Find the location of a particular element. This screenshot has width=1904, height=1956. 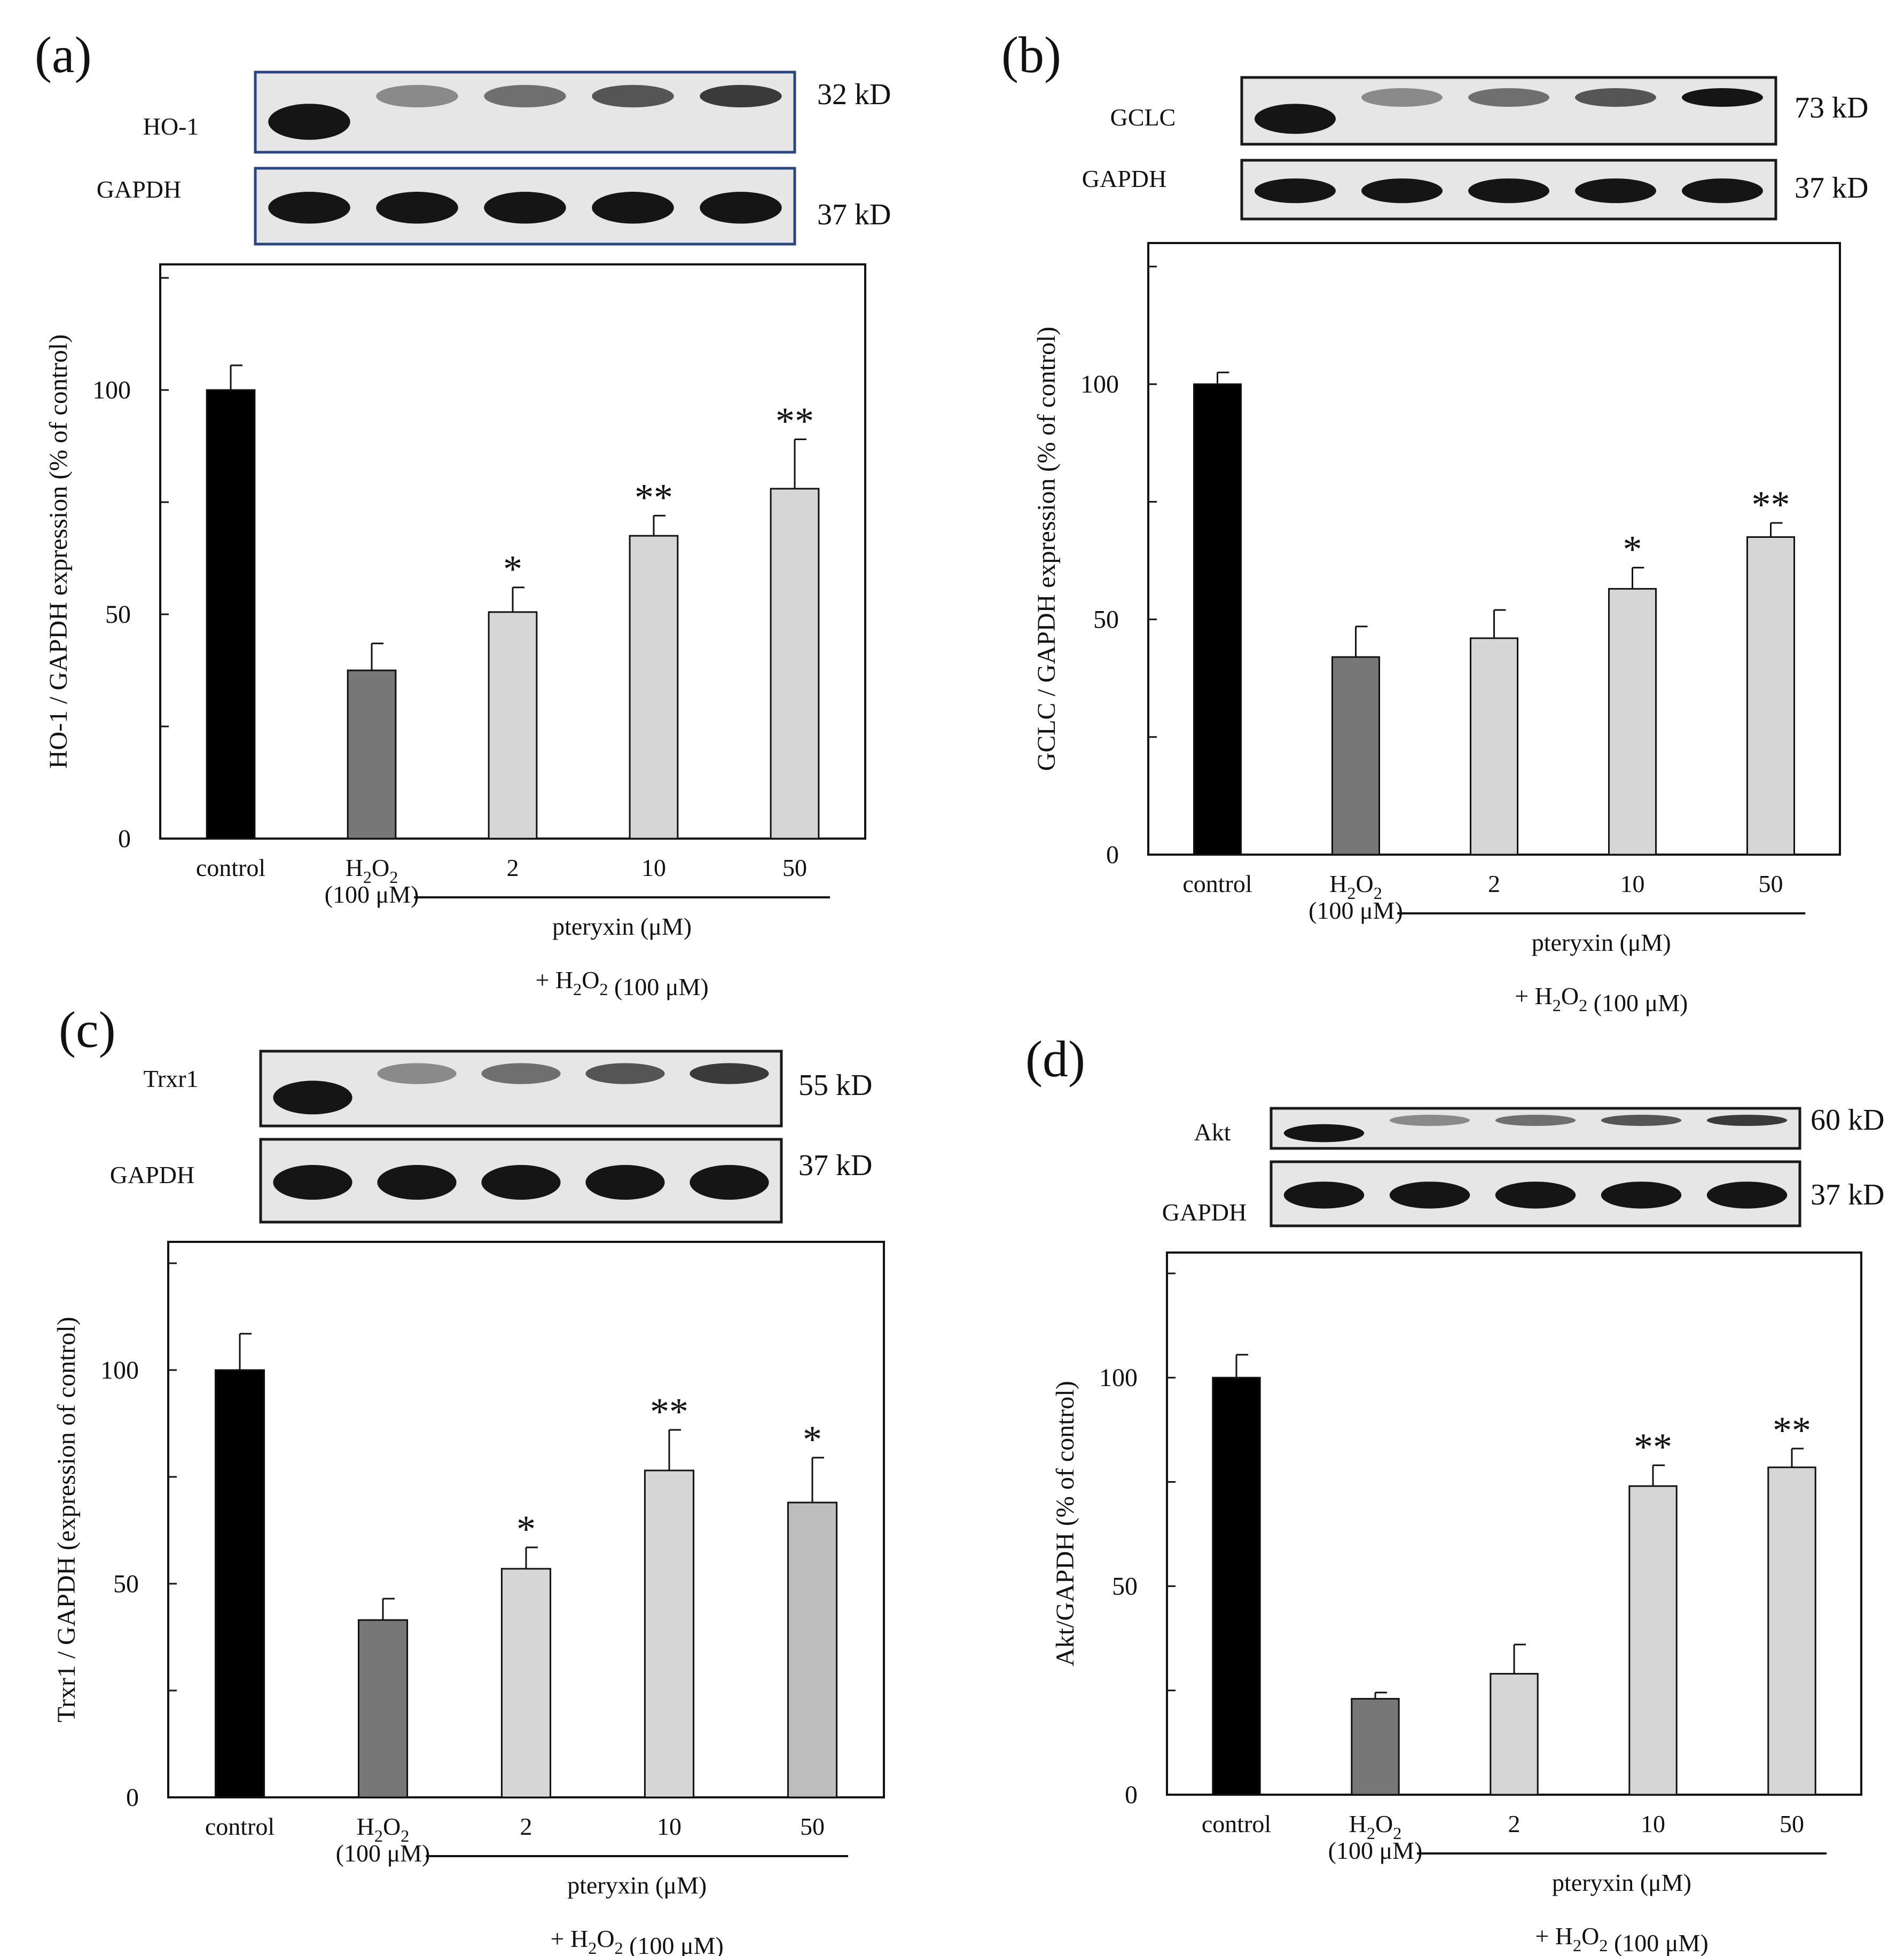

blot-size-label: 73 kD is located at coordinates (1832, 107).